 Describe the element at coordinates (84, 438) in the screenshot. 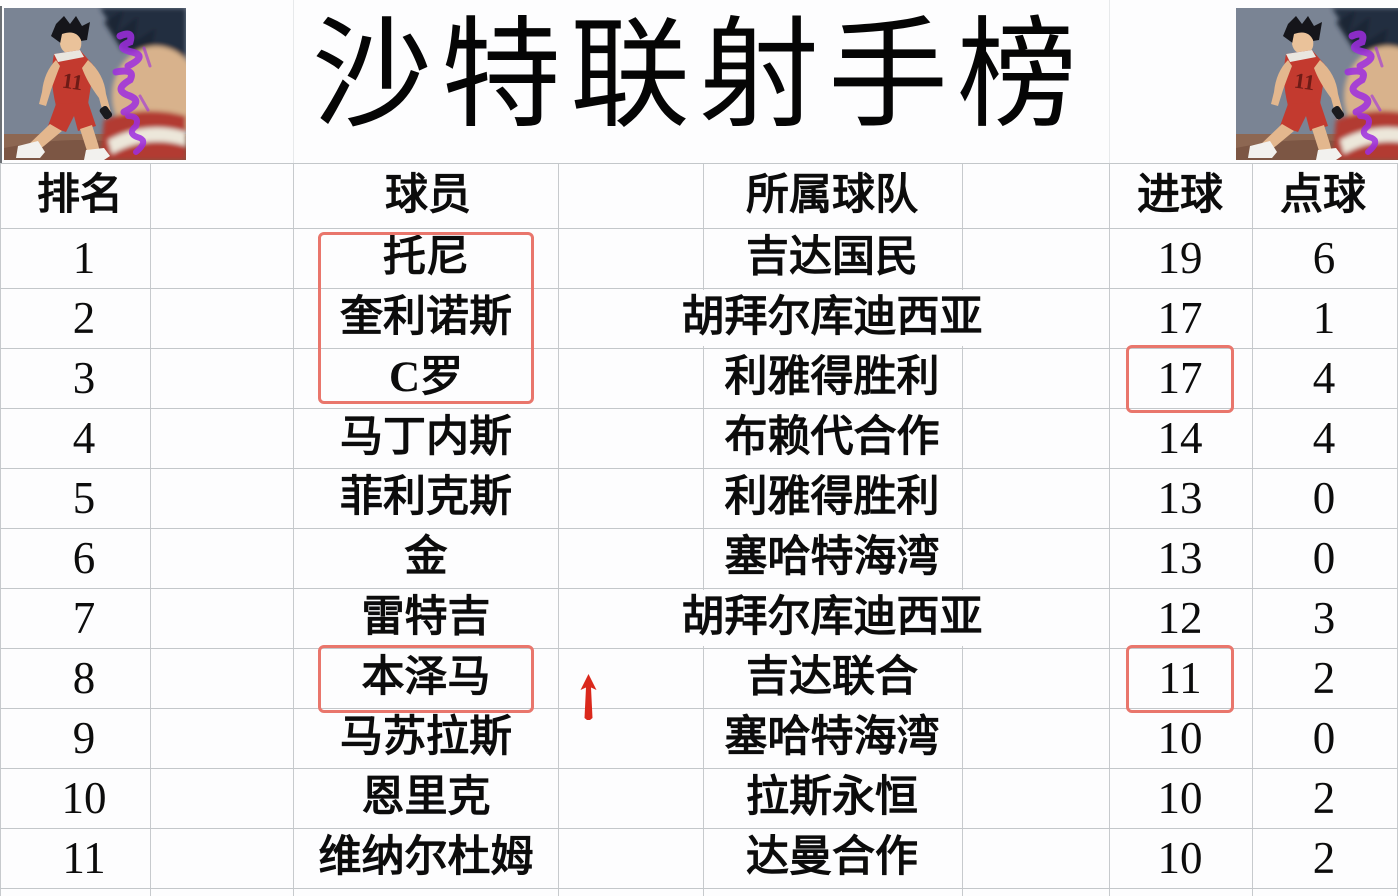

I see `rank-cell: 4` at that location.